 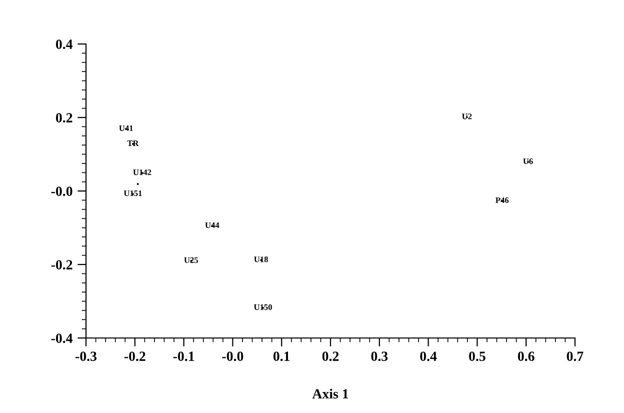 I want to click on annotation: U44, so click(x=212, y=225).